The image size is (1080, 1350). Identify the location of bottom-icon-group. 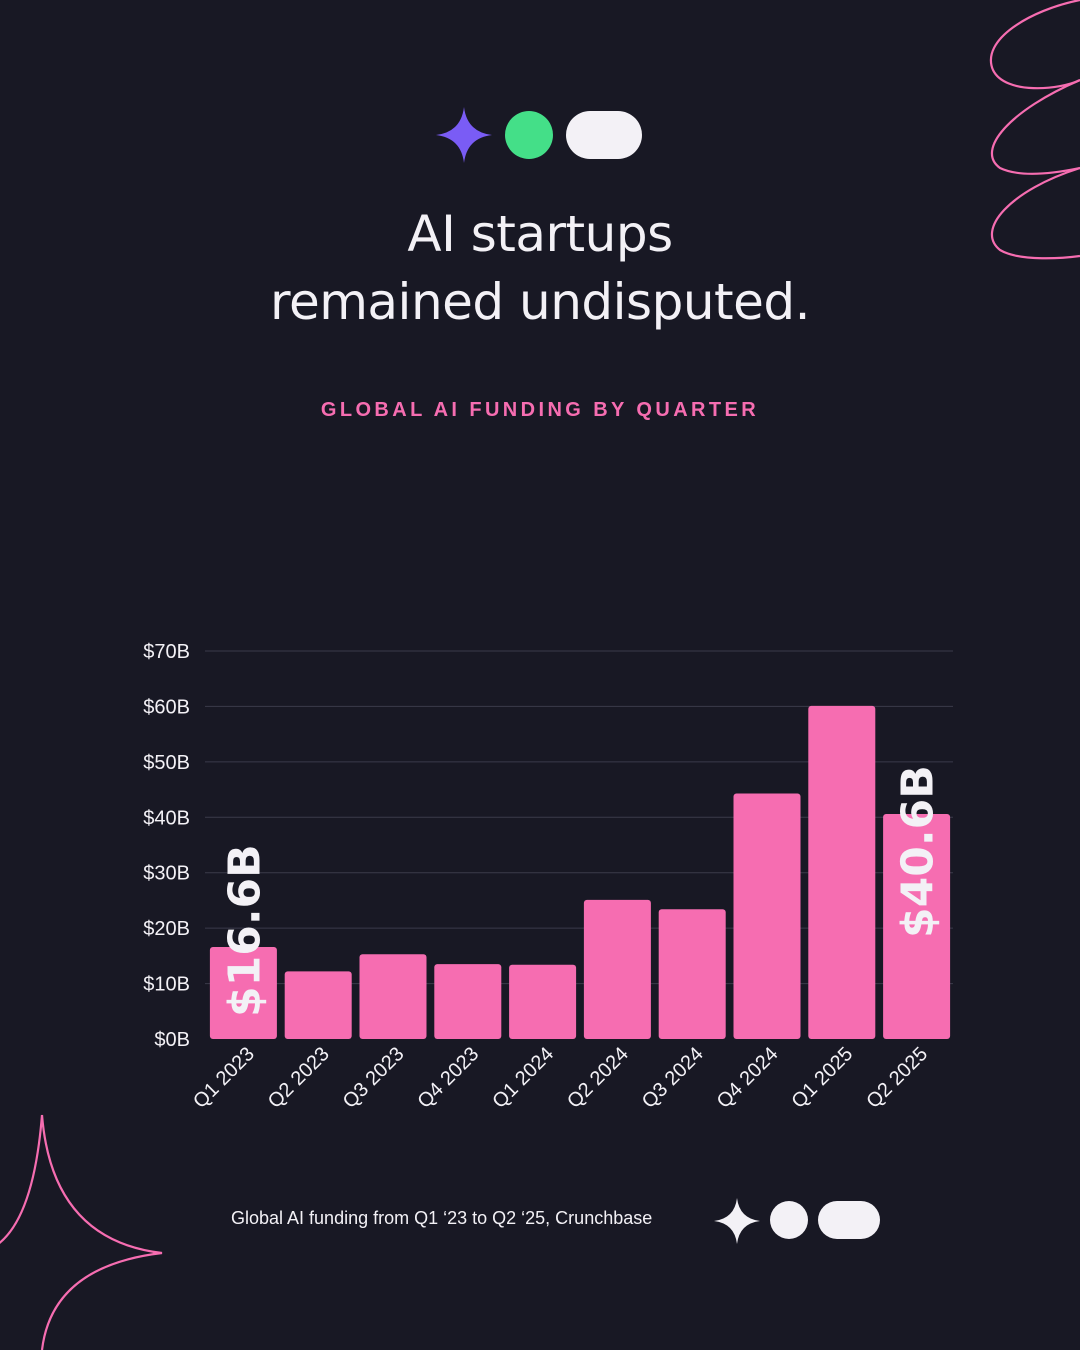
(799, 1221).